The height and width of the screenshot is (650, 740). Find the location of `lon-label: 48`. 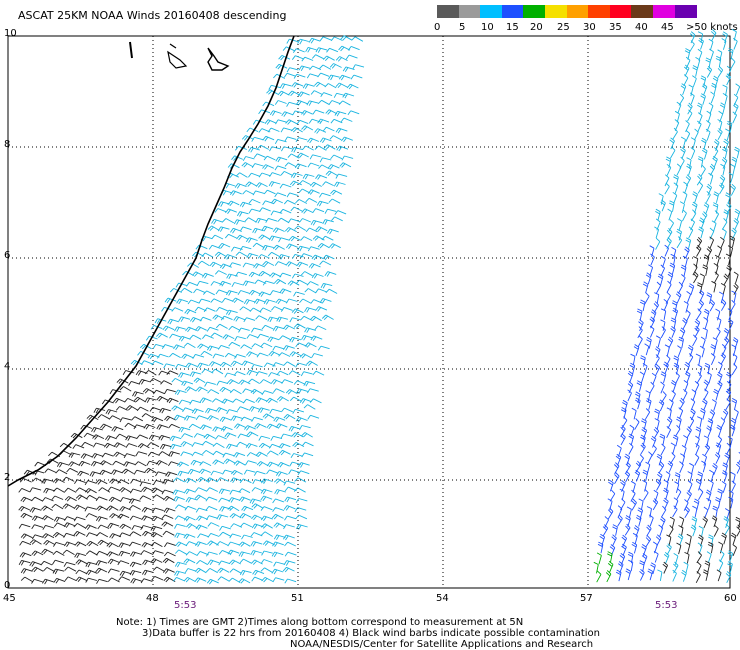

lon-label: 48 is located at coordinates (152, 598).